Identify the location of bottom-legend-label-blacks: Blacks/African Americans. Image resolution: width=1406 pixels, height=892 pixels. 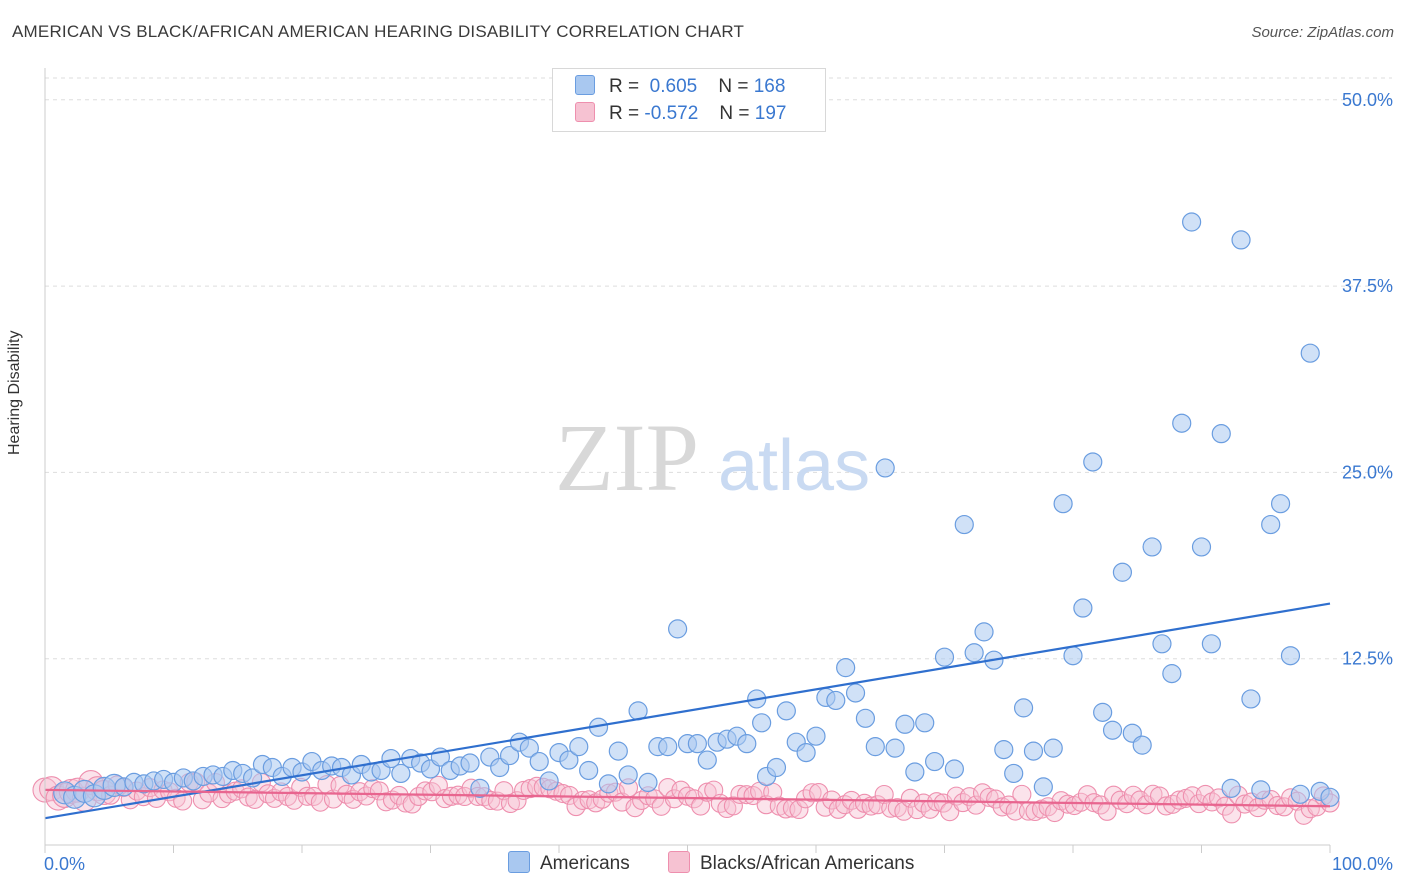
(807, 863).